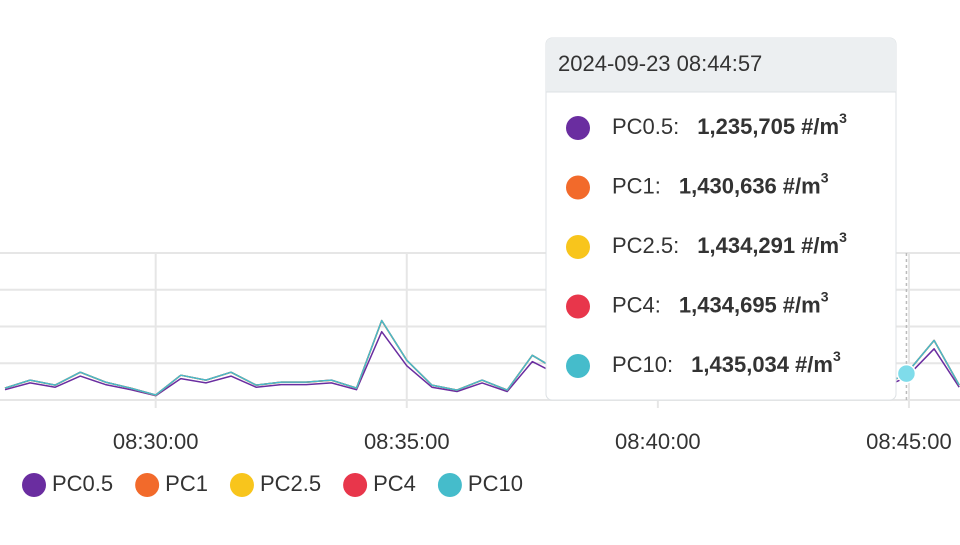 This screenshot has height=545, width=960. What do you see at coordinates (740, 364) in the screenshot?
I see `tooltip-value: 1,435,034` at bounding box center [740, 364].